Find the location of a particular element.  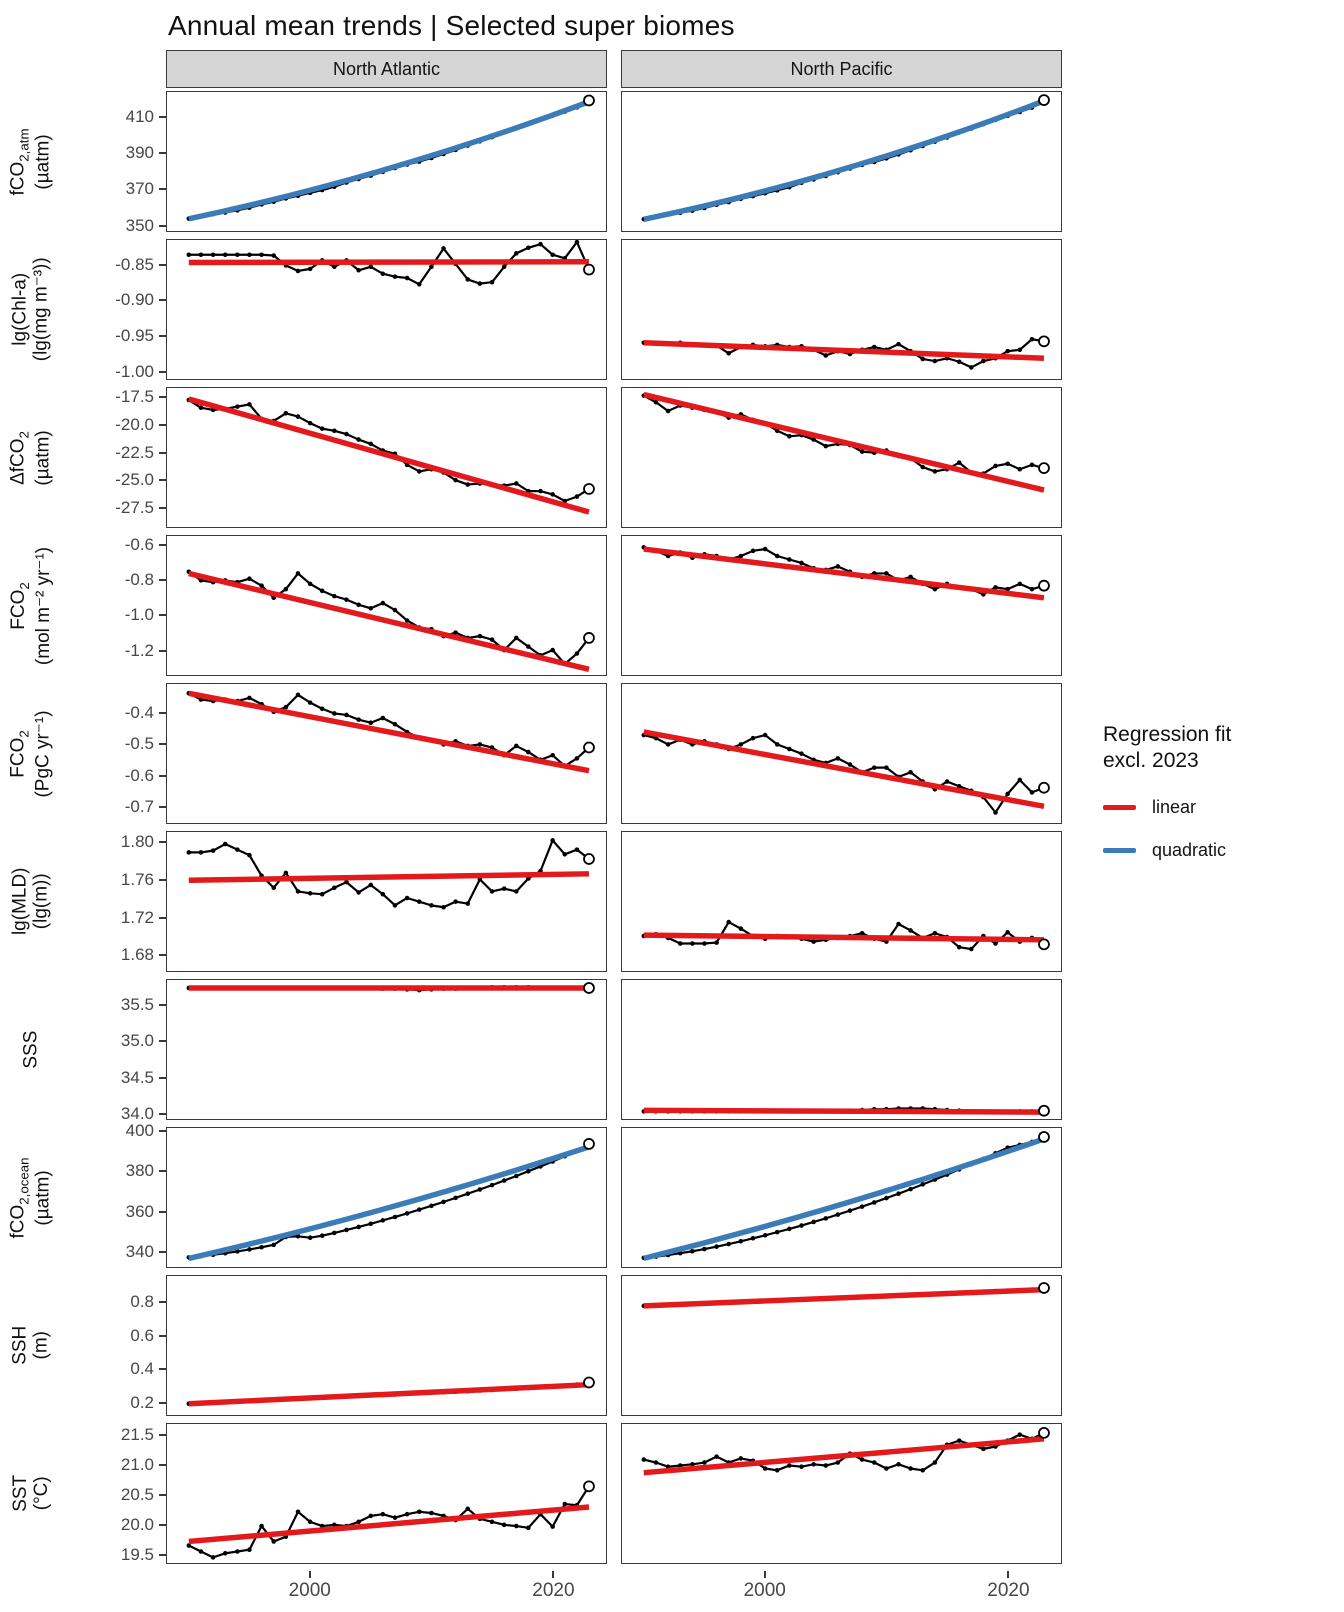

x-axis-north-pacific: 2000 2020 is located at coordinates (841, 1591).